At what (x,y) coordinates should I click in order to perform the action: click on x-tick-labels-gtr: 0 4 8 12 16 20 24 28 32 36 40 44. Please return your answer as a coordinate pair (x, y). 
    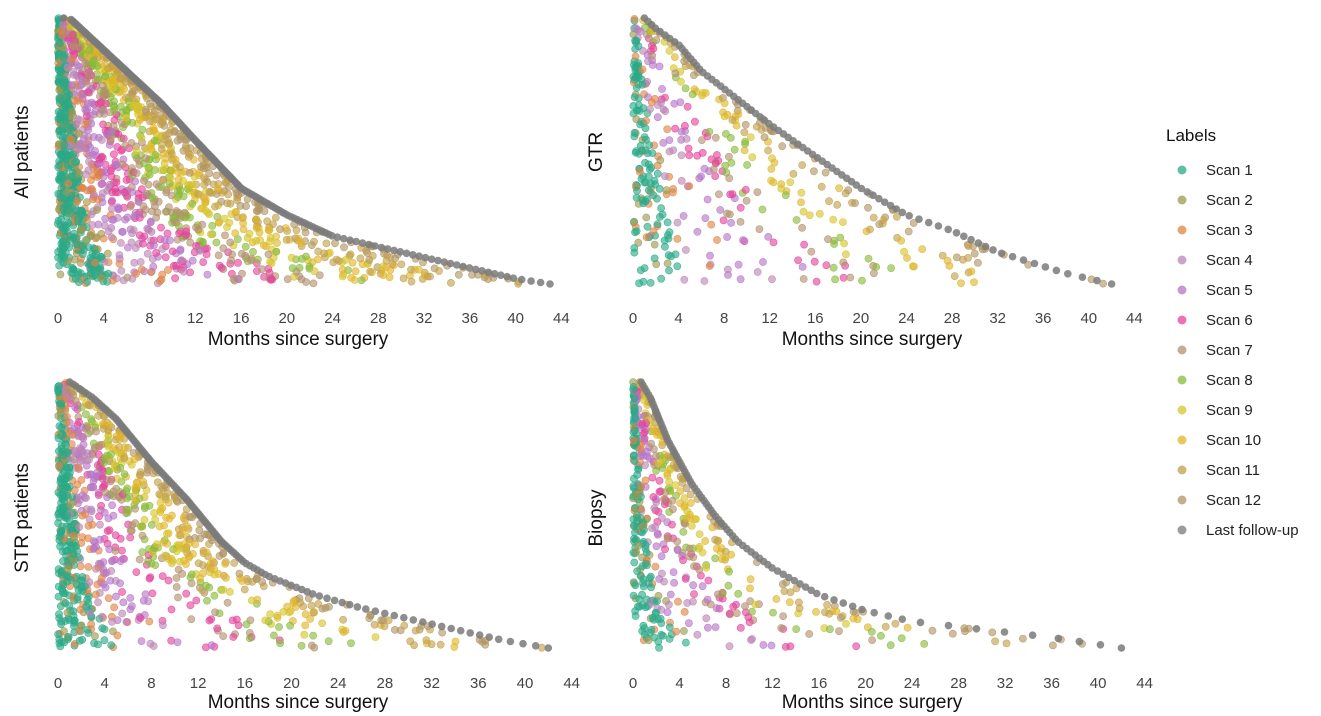
    Looking at the image, I should click on (886, 318).